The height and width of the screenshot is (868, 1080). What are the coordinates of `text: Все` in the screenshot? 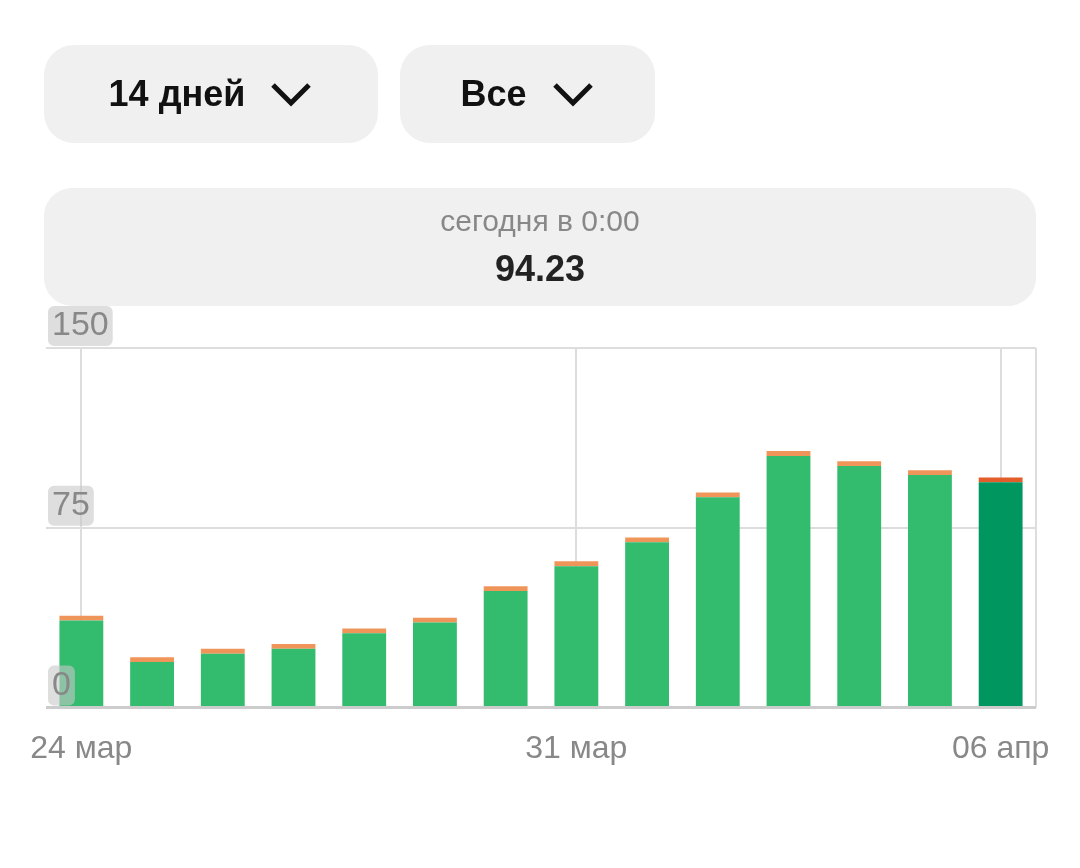 It's located at (493, 94).